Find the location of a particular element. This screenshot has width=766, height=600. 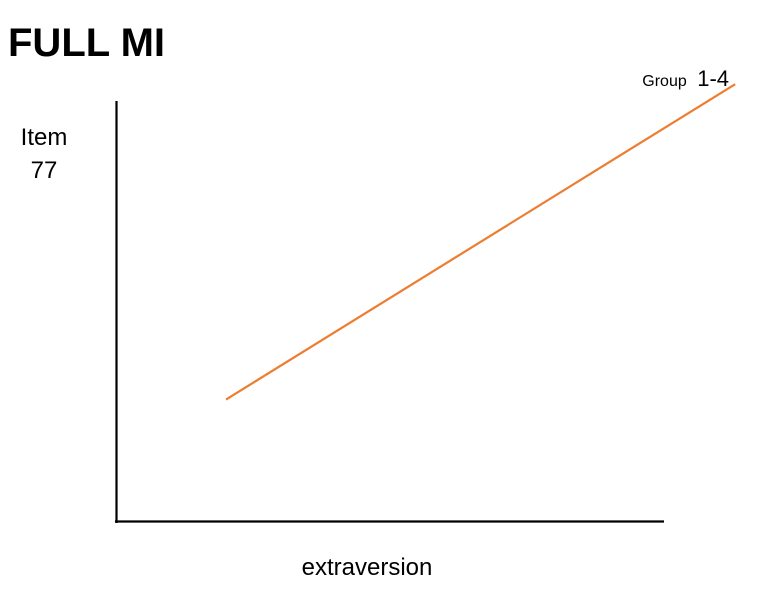

y-axis-label-line-1: Item is located at coordinates (44, 137).